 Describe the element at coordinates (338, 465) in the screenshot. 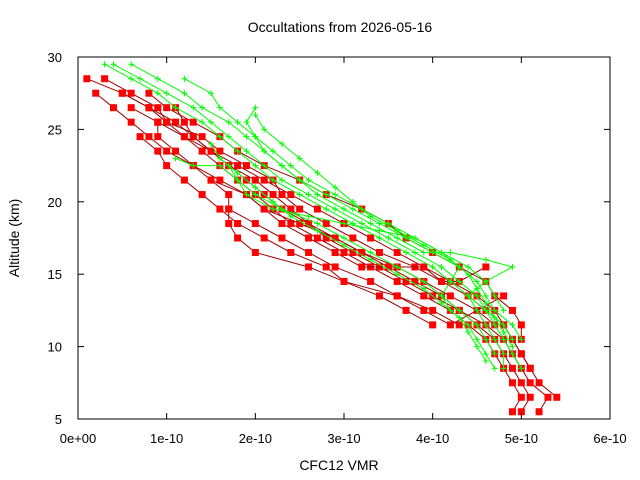

I see `x-axis-label: CFC12 VMR` at that location.